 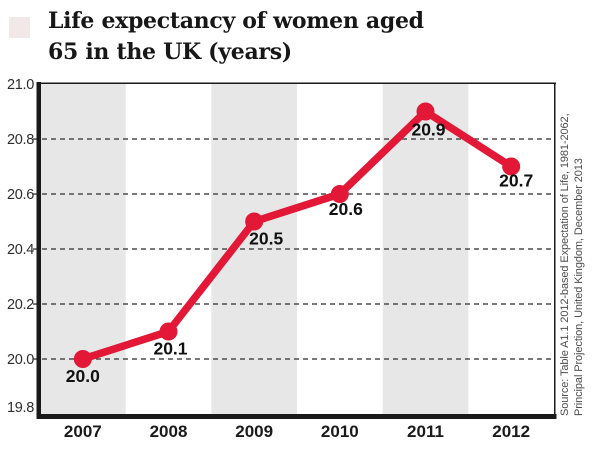 I want to click on x-axis-line, so click(x=296, y=416).